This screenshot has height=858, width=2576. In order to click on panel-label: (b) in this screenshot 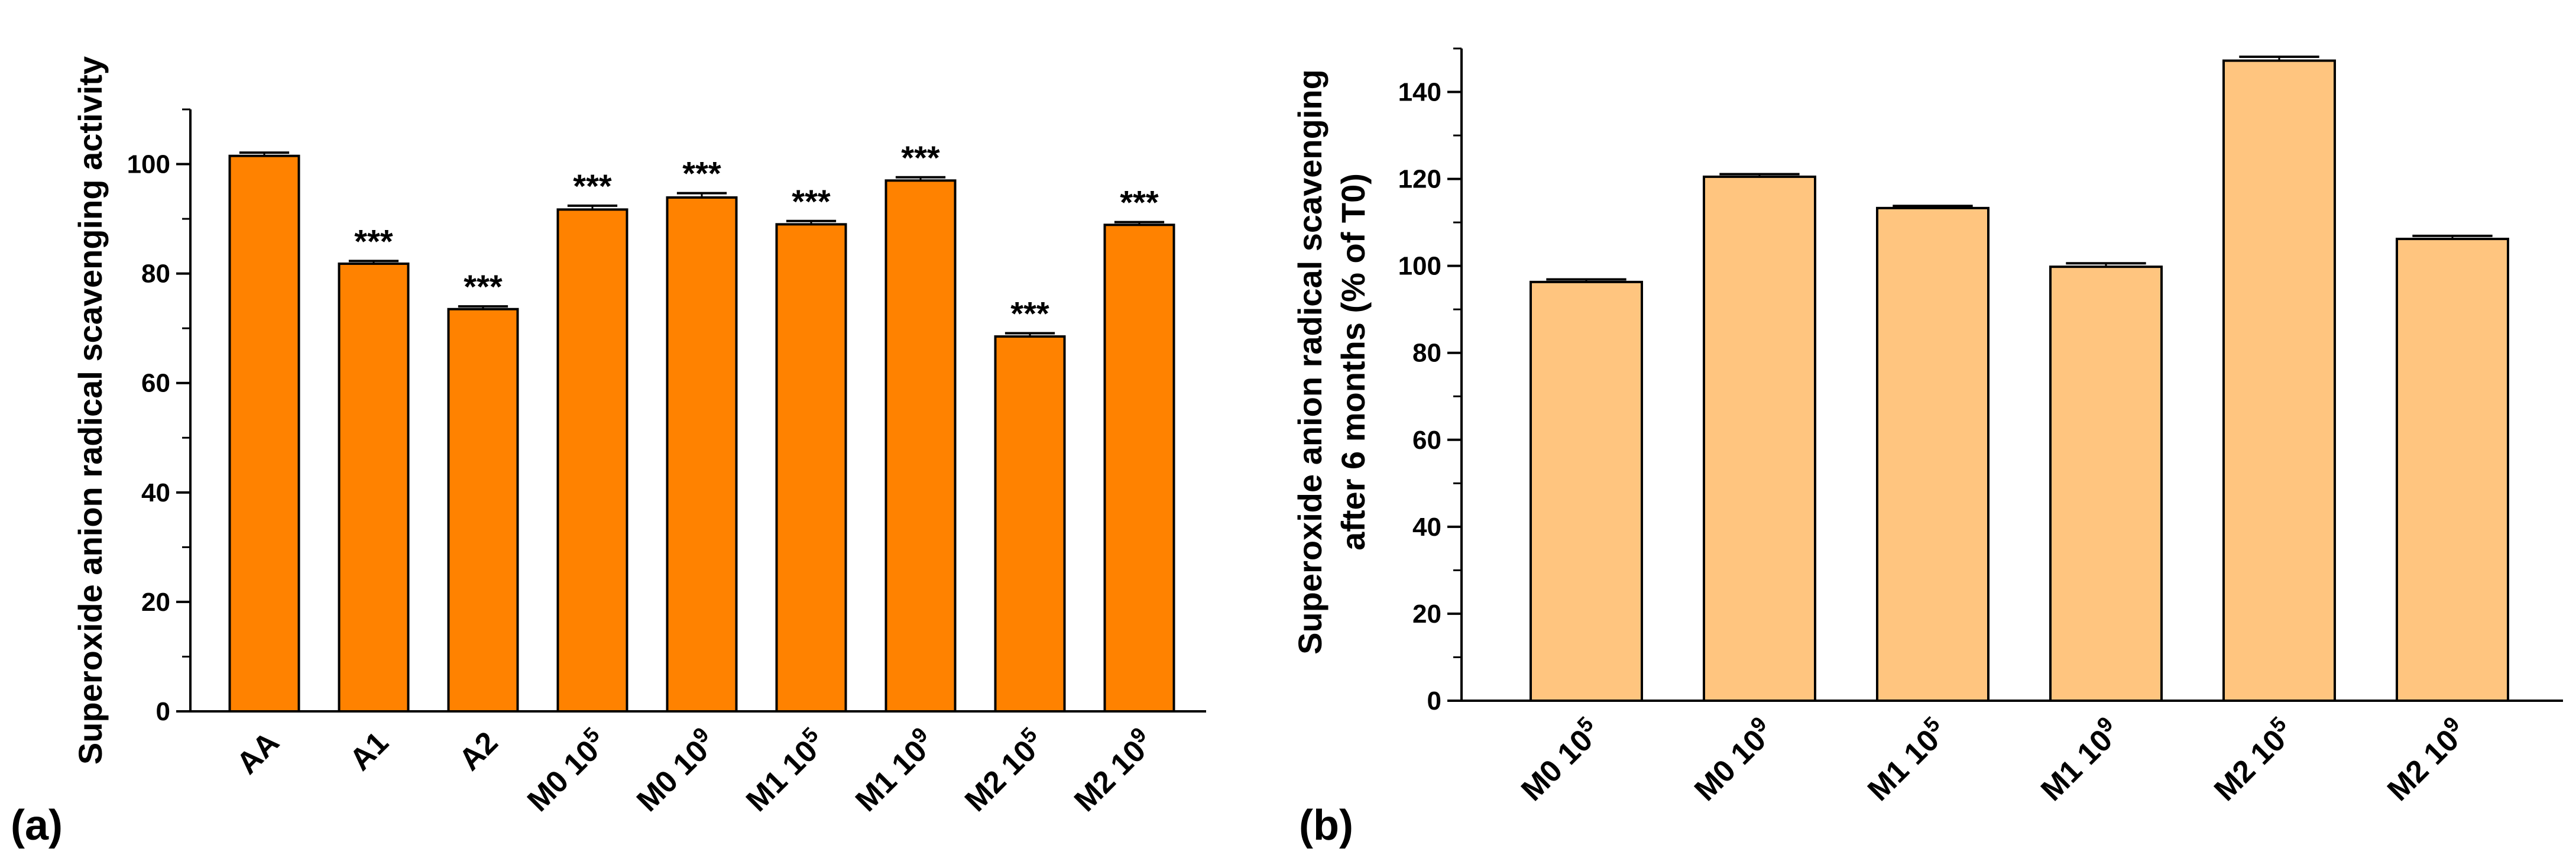, I will do `click(1326, 825)`.